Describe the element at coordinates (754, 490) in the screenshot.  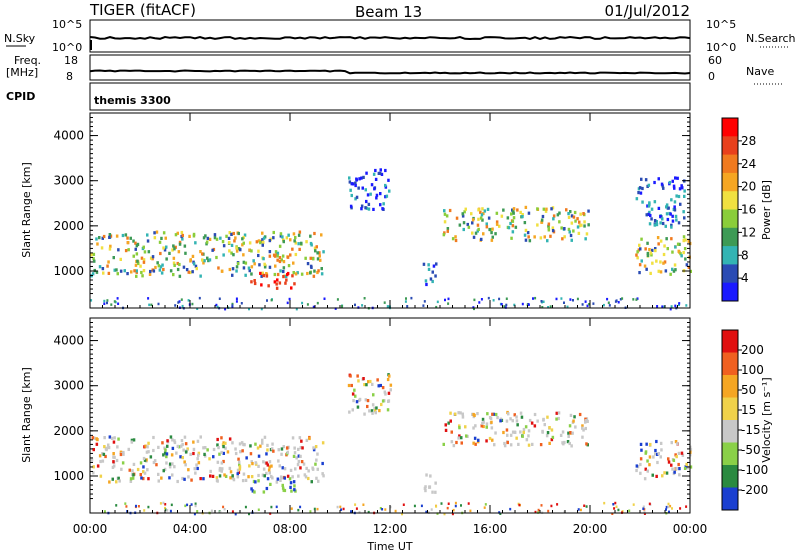
I see `colorbar-tick-label: -200` at that location.